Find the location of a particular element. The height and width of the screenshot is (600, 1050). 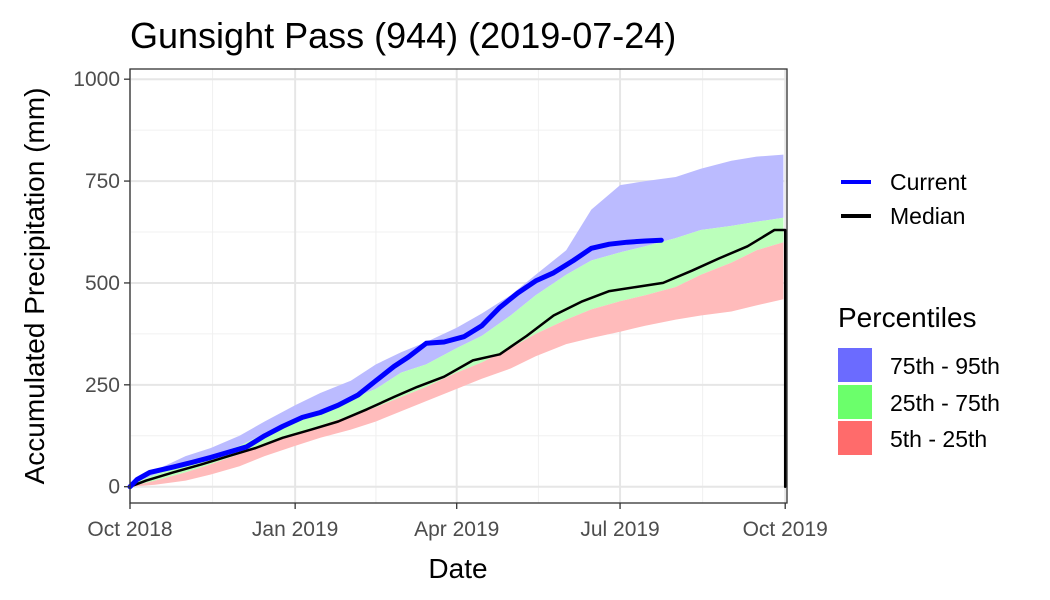

x-tick-label: Oct 2019 is located at coordinates (785, 529).